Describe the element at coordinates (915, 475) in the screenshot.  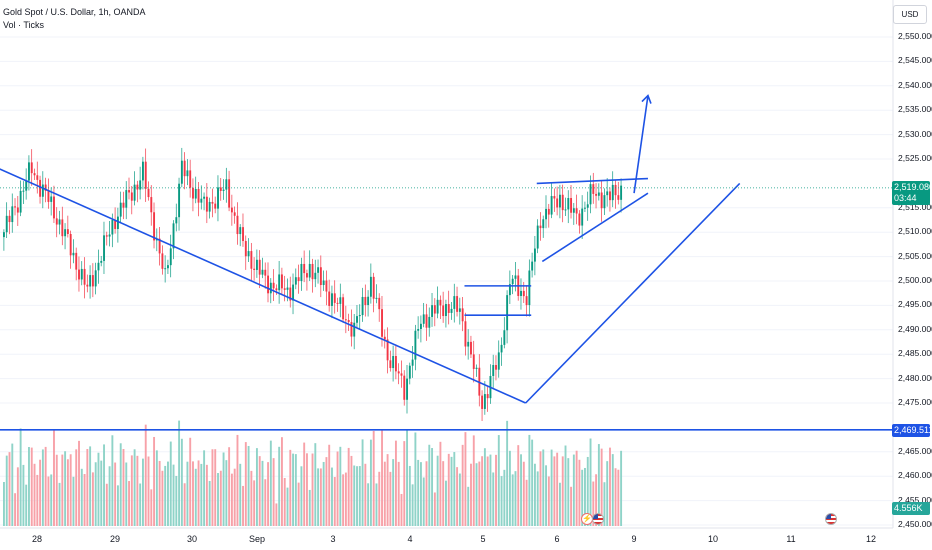
I see `price-tick-label: 2,460.000` at that location.